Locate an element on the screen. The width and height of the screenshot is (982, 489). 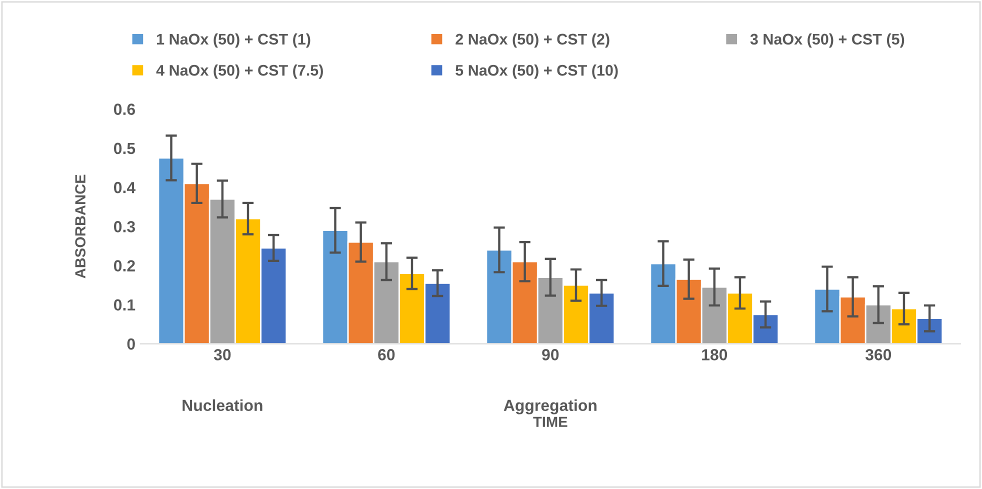
x-axis-title: TIME is located at coordinates (550, 421).